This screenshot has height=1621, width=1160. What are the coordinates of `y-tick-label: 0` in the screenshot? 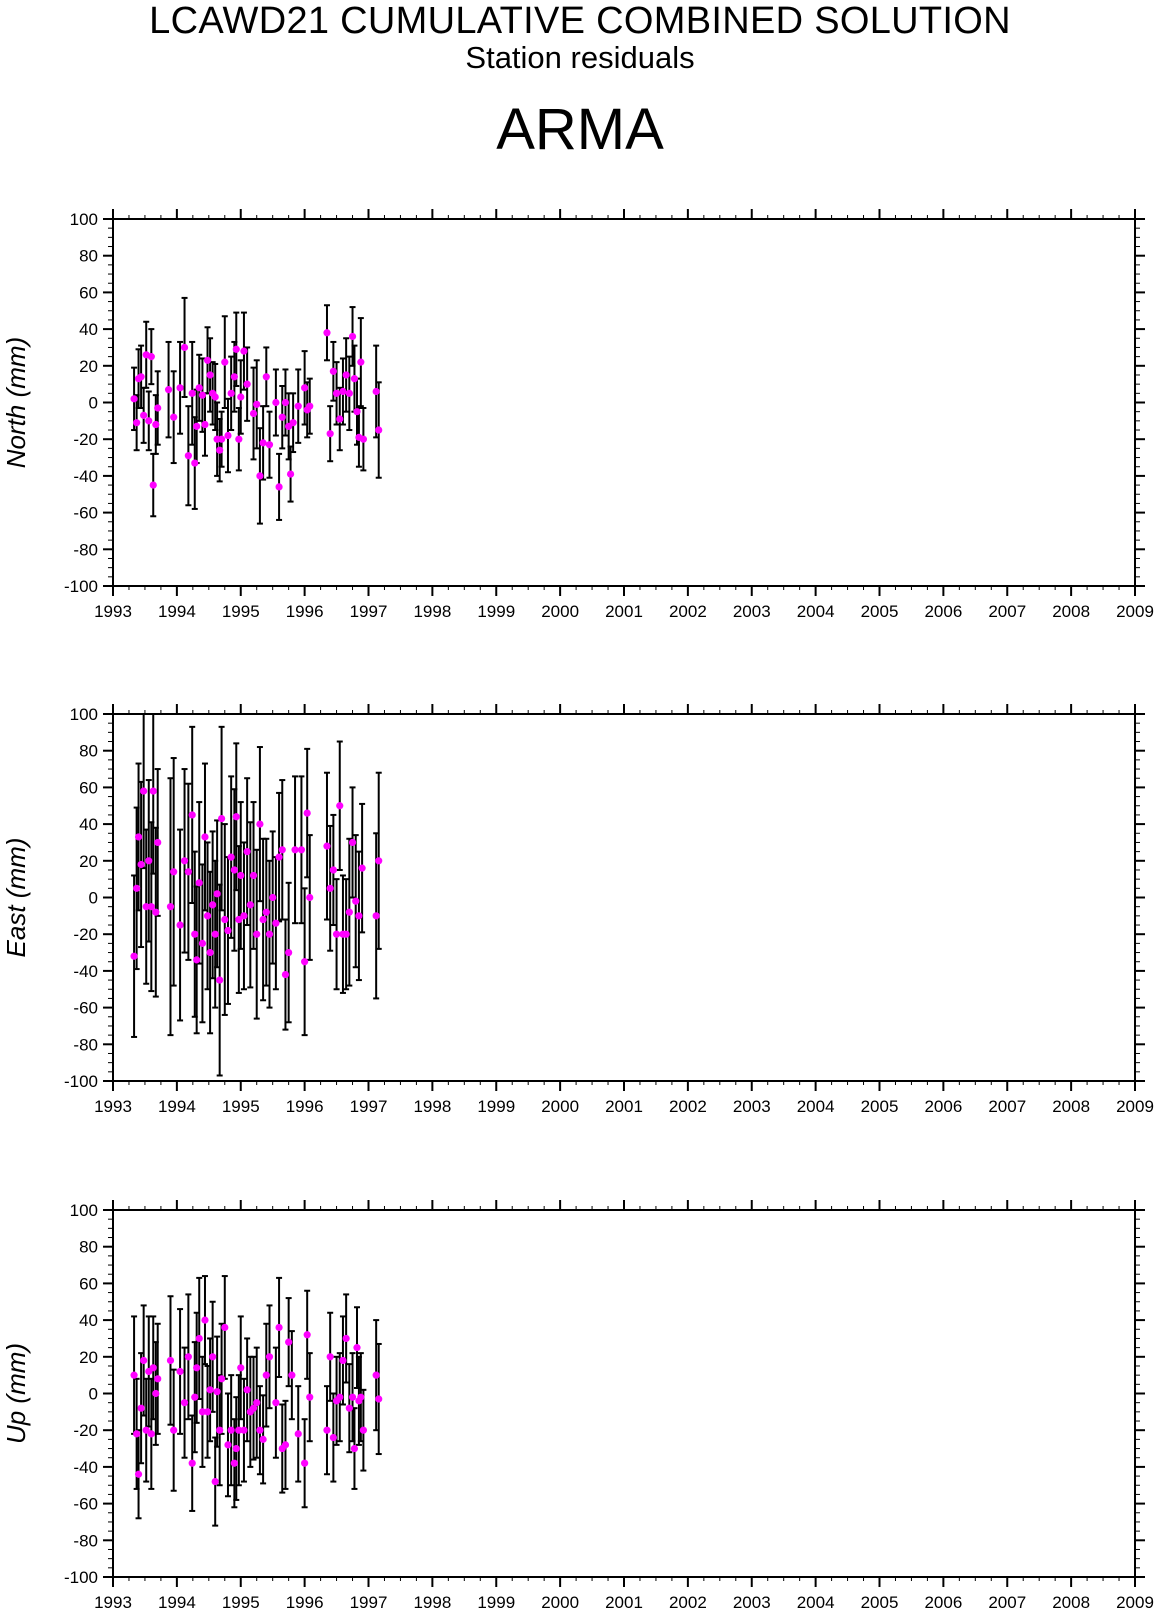 It's located at (93, 898).